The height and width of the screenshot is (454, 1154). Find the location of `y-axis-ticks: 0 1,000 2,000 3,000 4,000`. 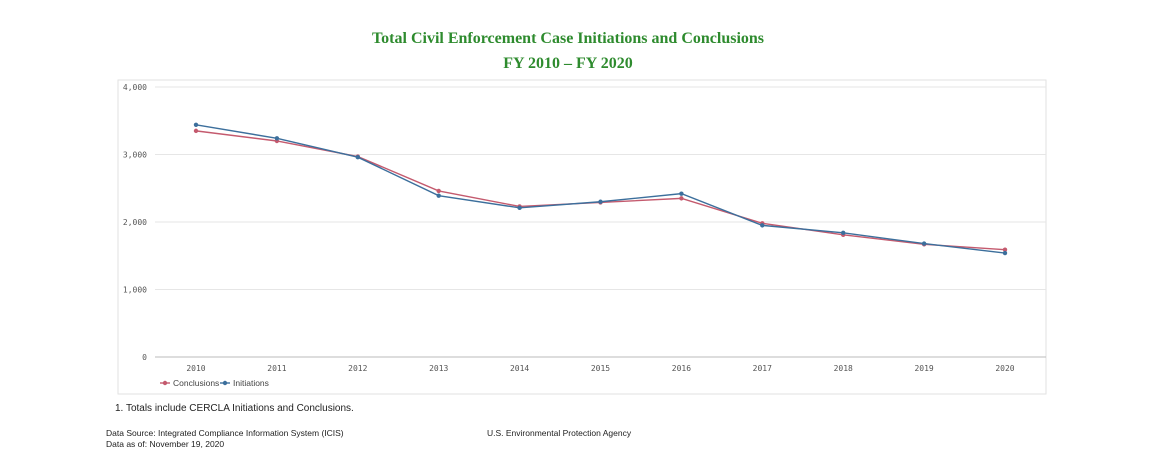

y-axis-ticks: 0 1,000 2,000 3,000 4,000 is located at coordinates (135, 222).